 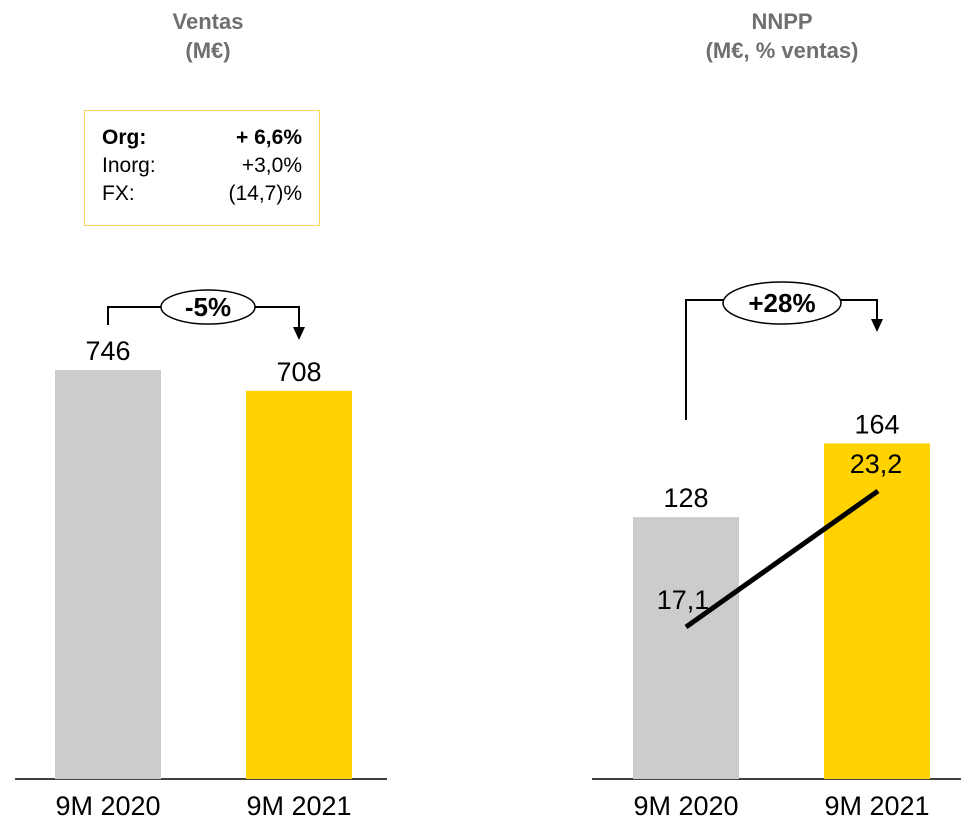 What do you see at coordinates (298, 372) in the screenshot?
I see `bar-value-label: 708` at bounding box center [298, 372].